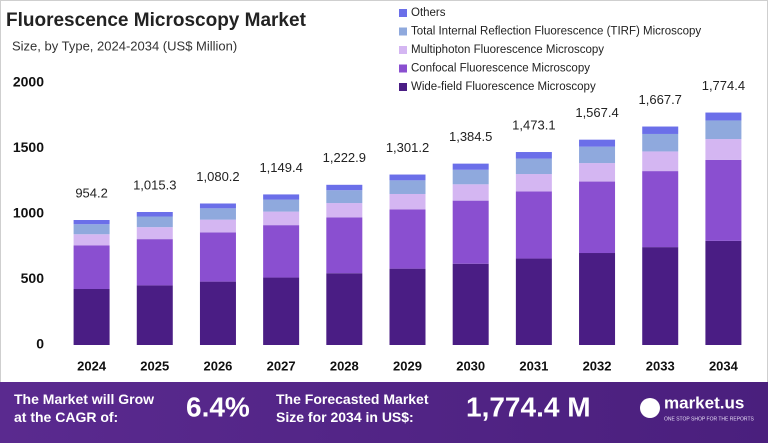 The width and height of the screenshot is (768, 443). What do you see at coordinates (528, 406) in the screenshot?
I see `forecast-value: 1,774.4 M` at bounding box center [528, 406].